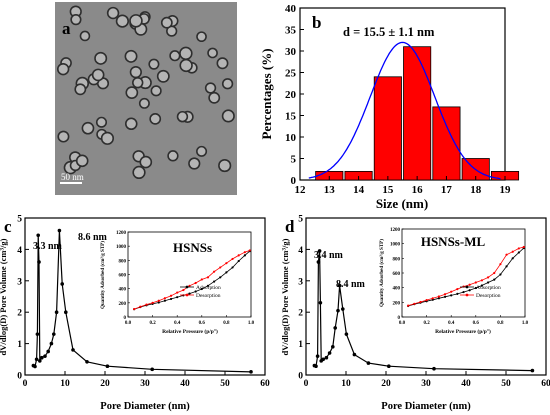 This screenshot has height=415, width=550. I want to click on x-tick-label: 40, so click(466, 384).